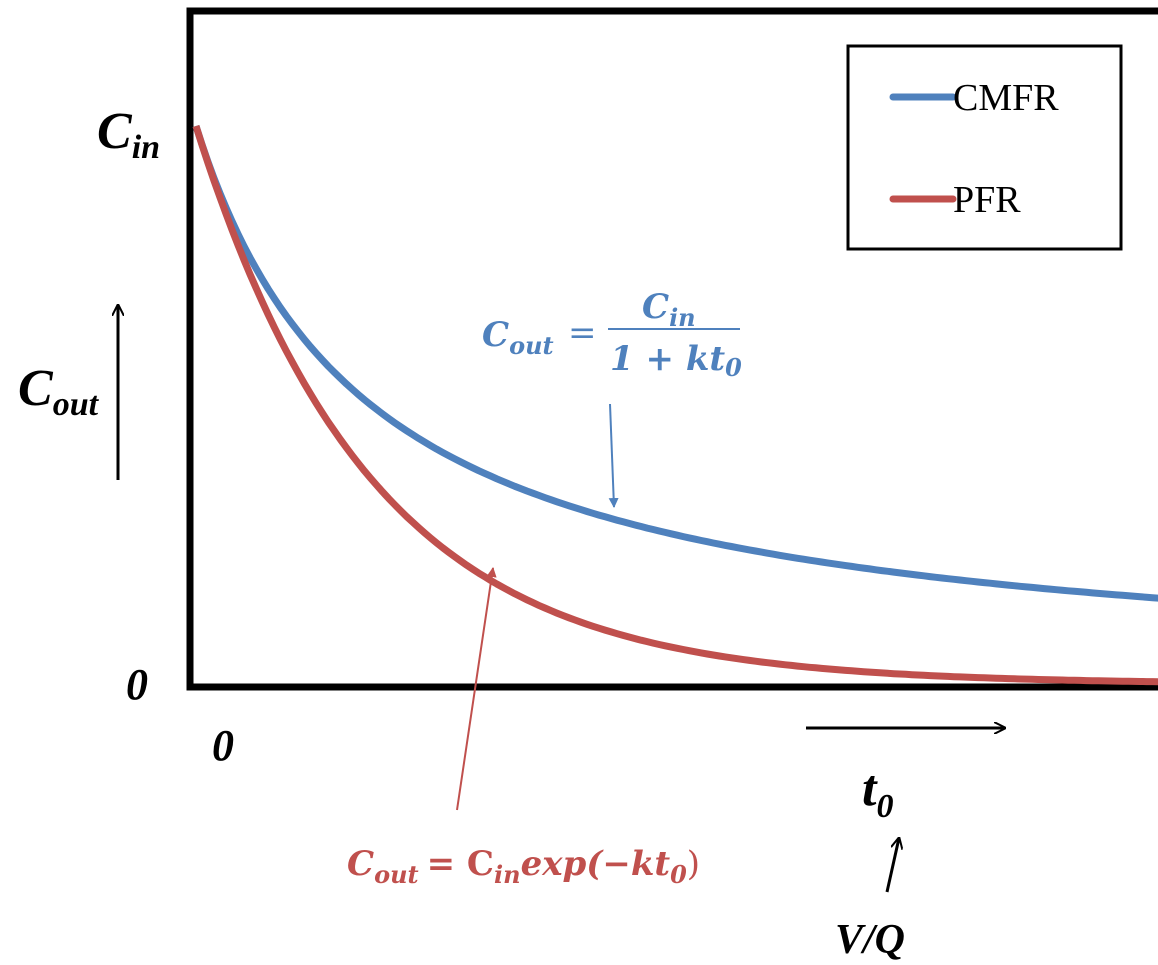  I want to click on x-axis-zero-label: 0, so click(223, 745).